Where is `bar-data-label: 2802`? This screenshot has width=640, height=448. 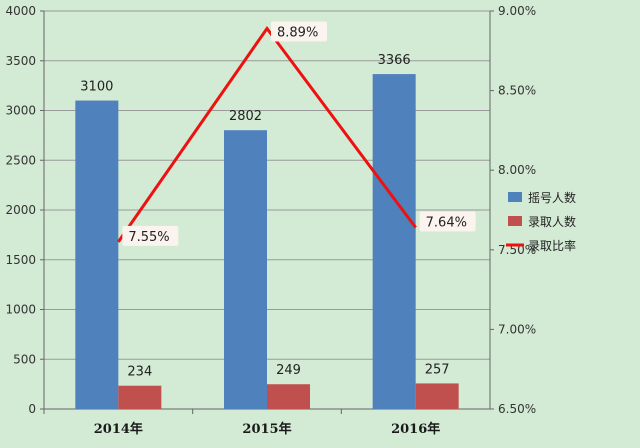 bar-data-label: 2802 is located at coordinates (245, 116).